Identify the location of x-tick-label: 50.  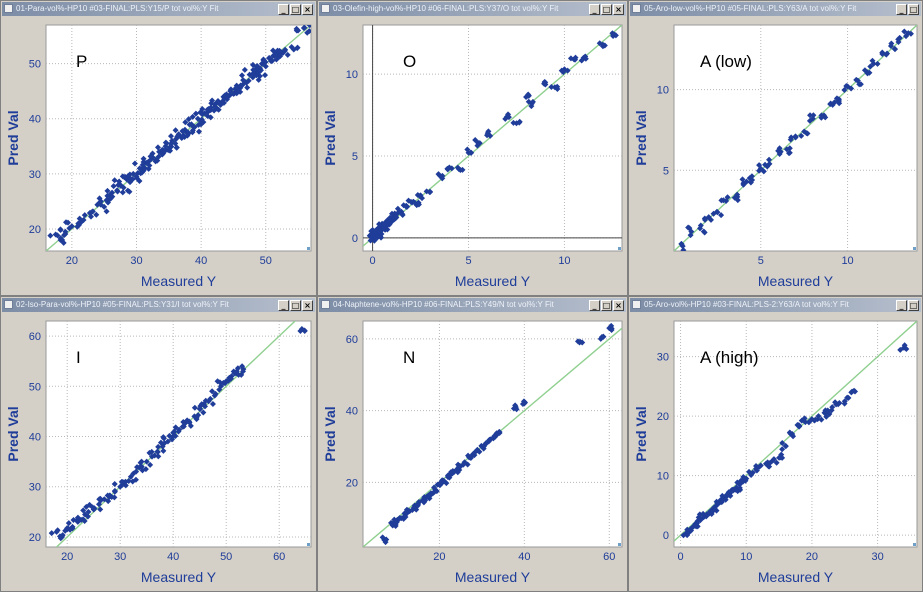
(266, 261).